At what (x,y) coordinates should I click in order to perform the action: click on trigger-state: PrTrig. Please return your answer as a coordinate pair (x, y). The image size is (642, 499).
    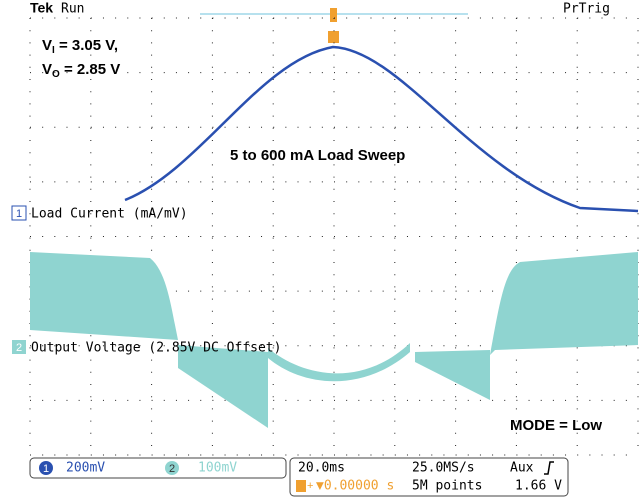
    Looking at the image, I should click on (586, 9).